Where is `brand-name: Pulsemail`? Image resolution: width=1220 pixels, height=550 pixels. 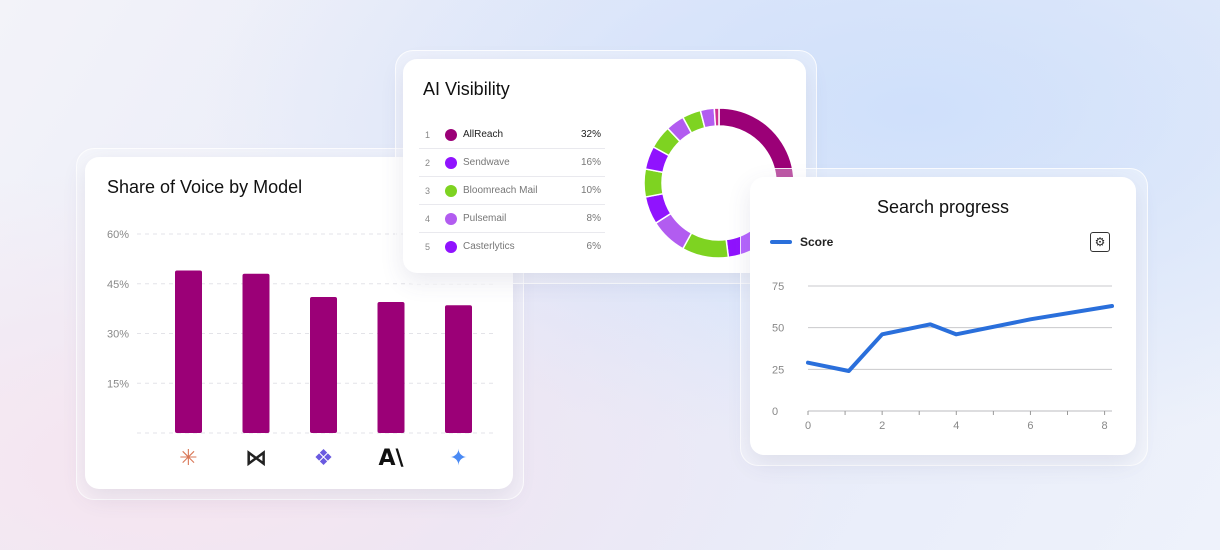
brand-name: Pulsemail is located at coordinates (485, 218).